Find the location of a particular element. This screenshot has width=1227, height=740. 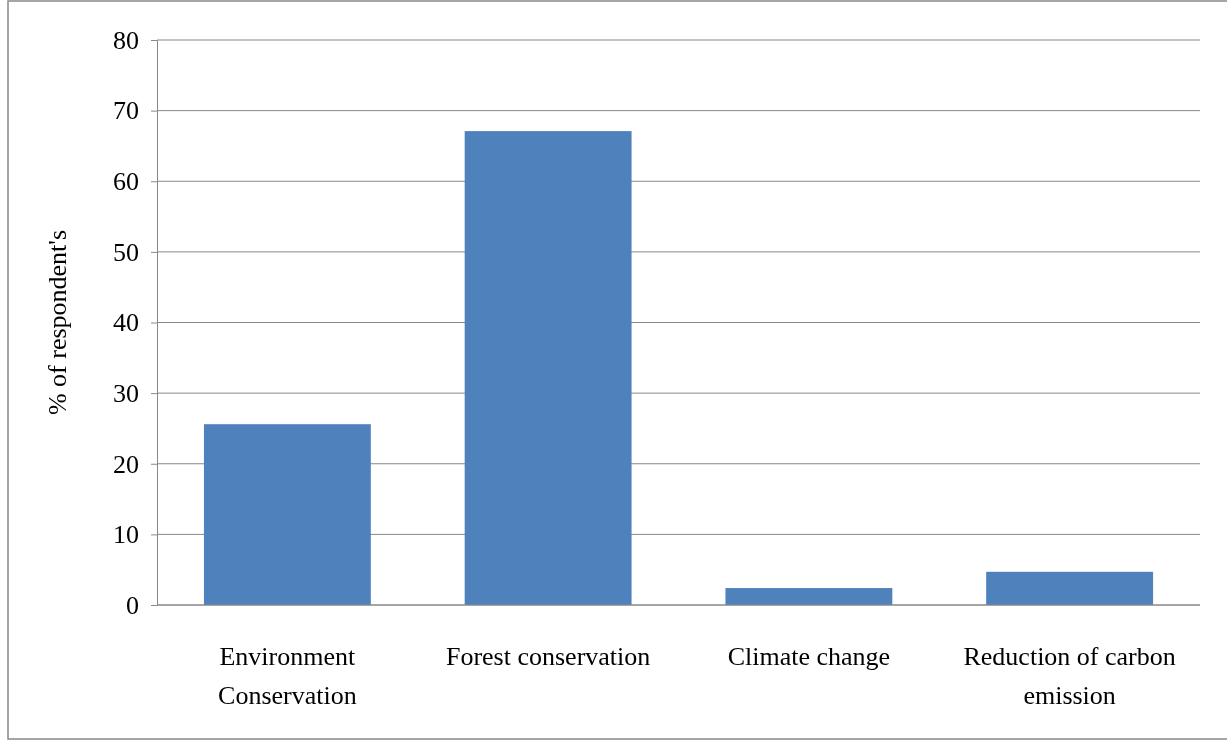

y-tick-label: 30 is located at coordinates (126, 393).